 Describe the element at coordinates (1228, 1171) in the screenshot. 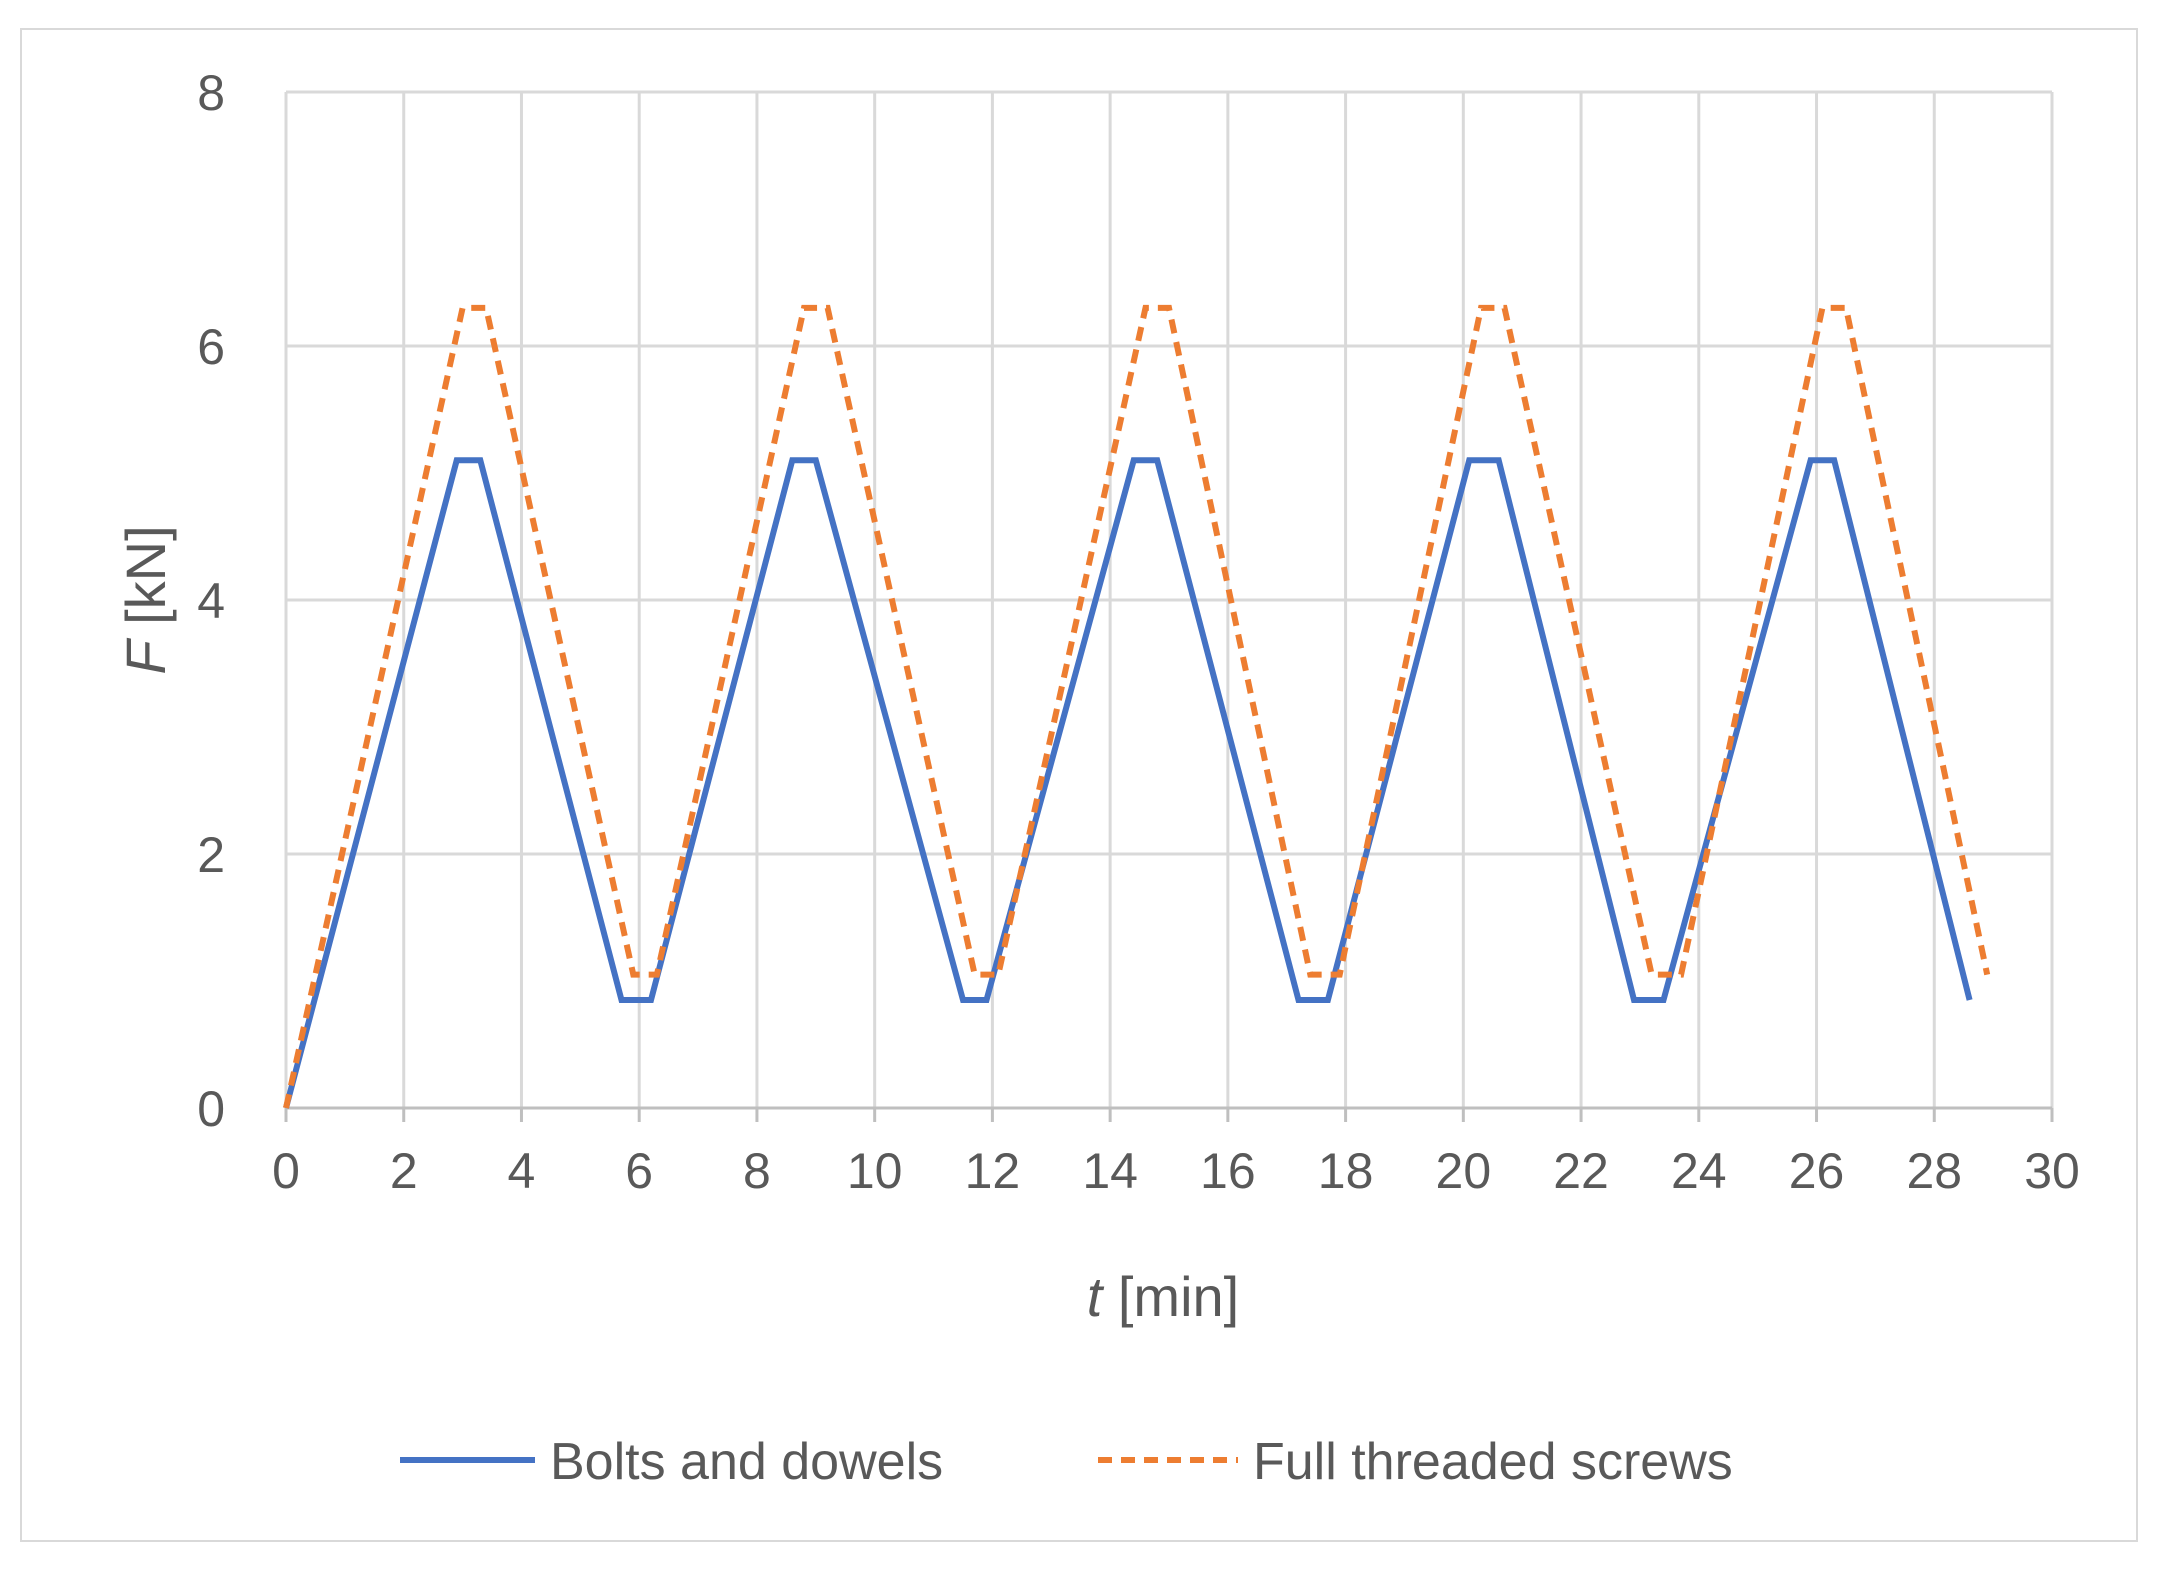

I see `x-tick-label: 16` at that location.